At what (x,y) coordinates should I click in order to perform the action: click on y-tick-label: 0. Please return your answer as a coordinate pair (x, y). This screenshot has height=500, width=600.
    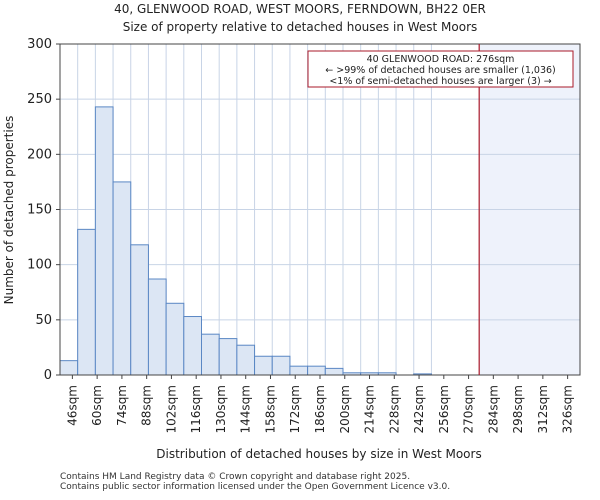
    Looking at the image, I should click on (48, 375).